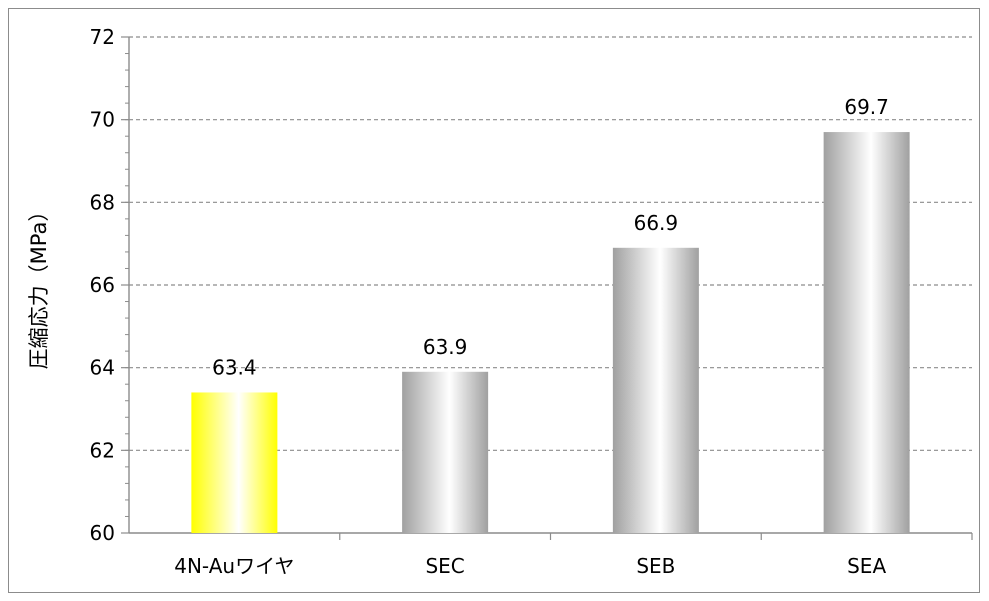 This screenshot has height=601, width=989. Describe the element at coordinates (102, 450) in the screenshot. I see `y-tick-label: 62` at that location.